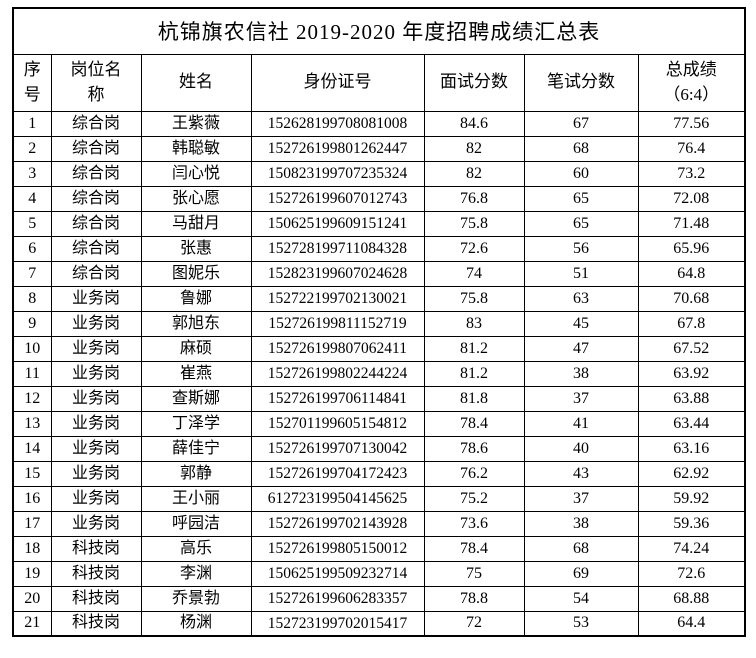  What do you see at coordinates (196, 423) in the screenshot?
I see `cell-name: 丁泽学` at bounding box center [196, 423].